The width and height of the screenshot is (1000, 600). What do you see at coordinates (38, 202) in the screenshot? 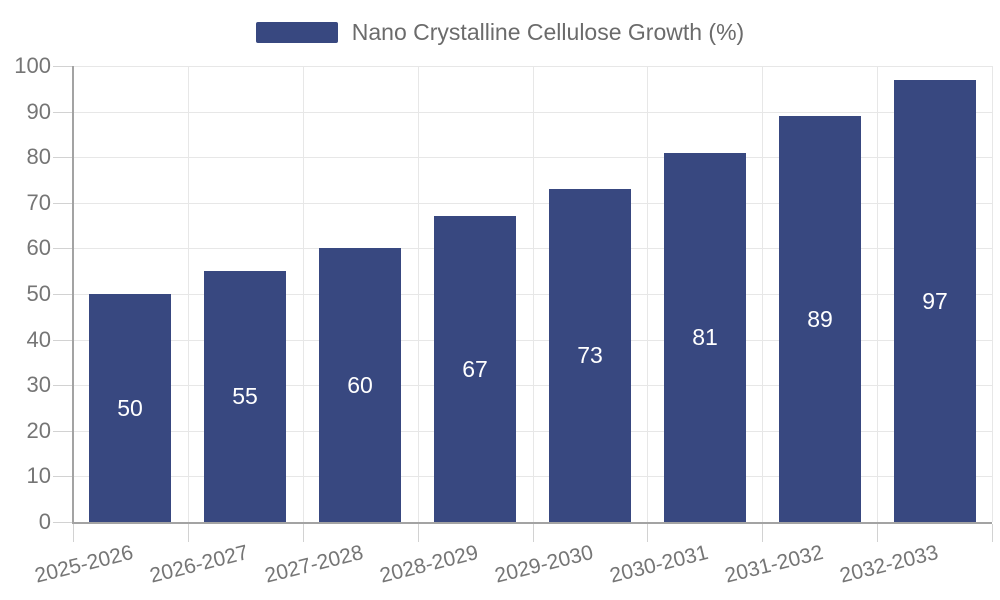
I see `y-tick-label: 70` at bounding box center [38, 202].